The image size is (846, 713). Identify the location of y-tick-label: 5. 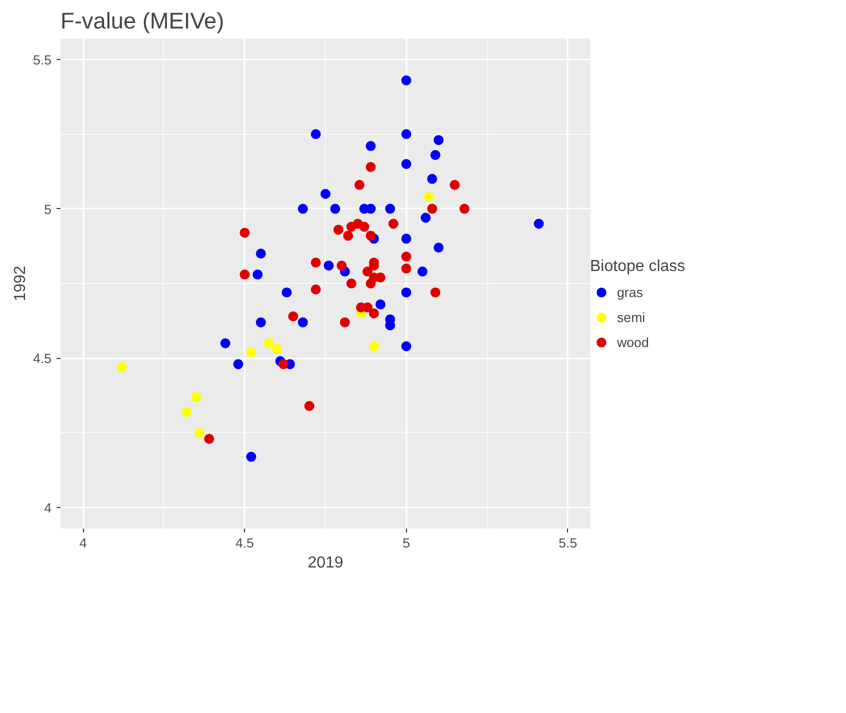
(48, 209).